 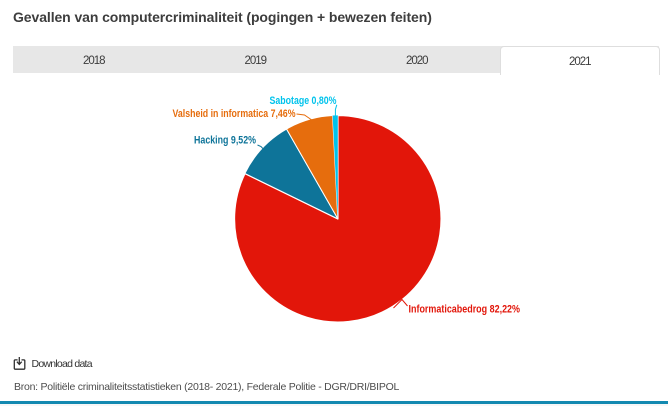 What do you see at coordinates (465, 310) in the screenshot?
I see `svg-text: Informaticabedrog 82,22%` at bounding box center [465, 310].